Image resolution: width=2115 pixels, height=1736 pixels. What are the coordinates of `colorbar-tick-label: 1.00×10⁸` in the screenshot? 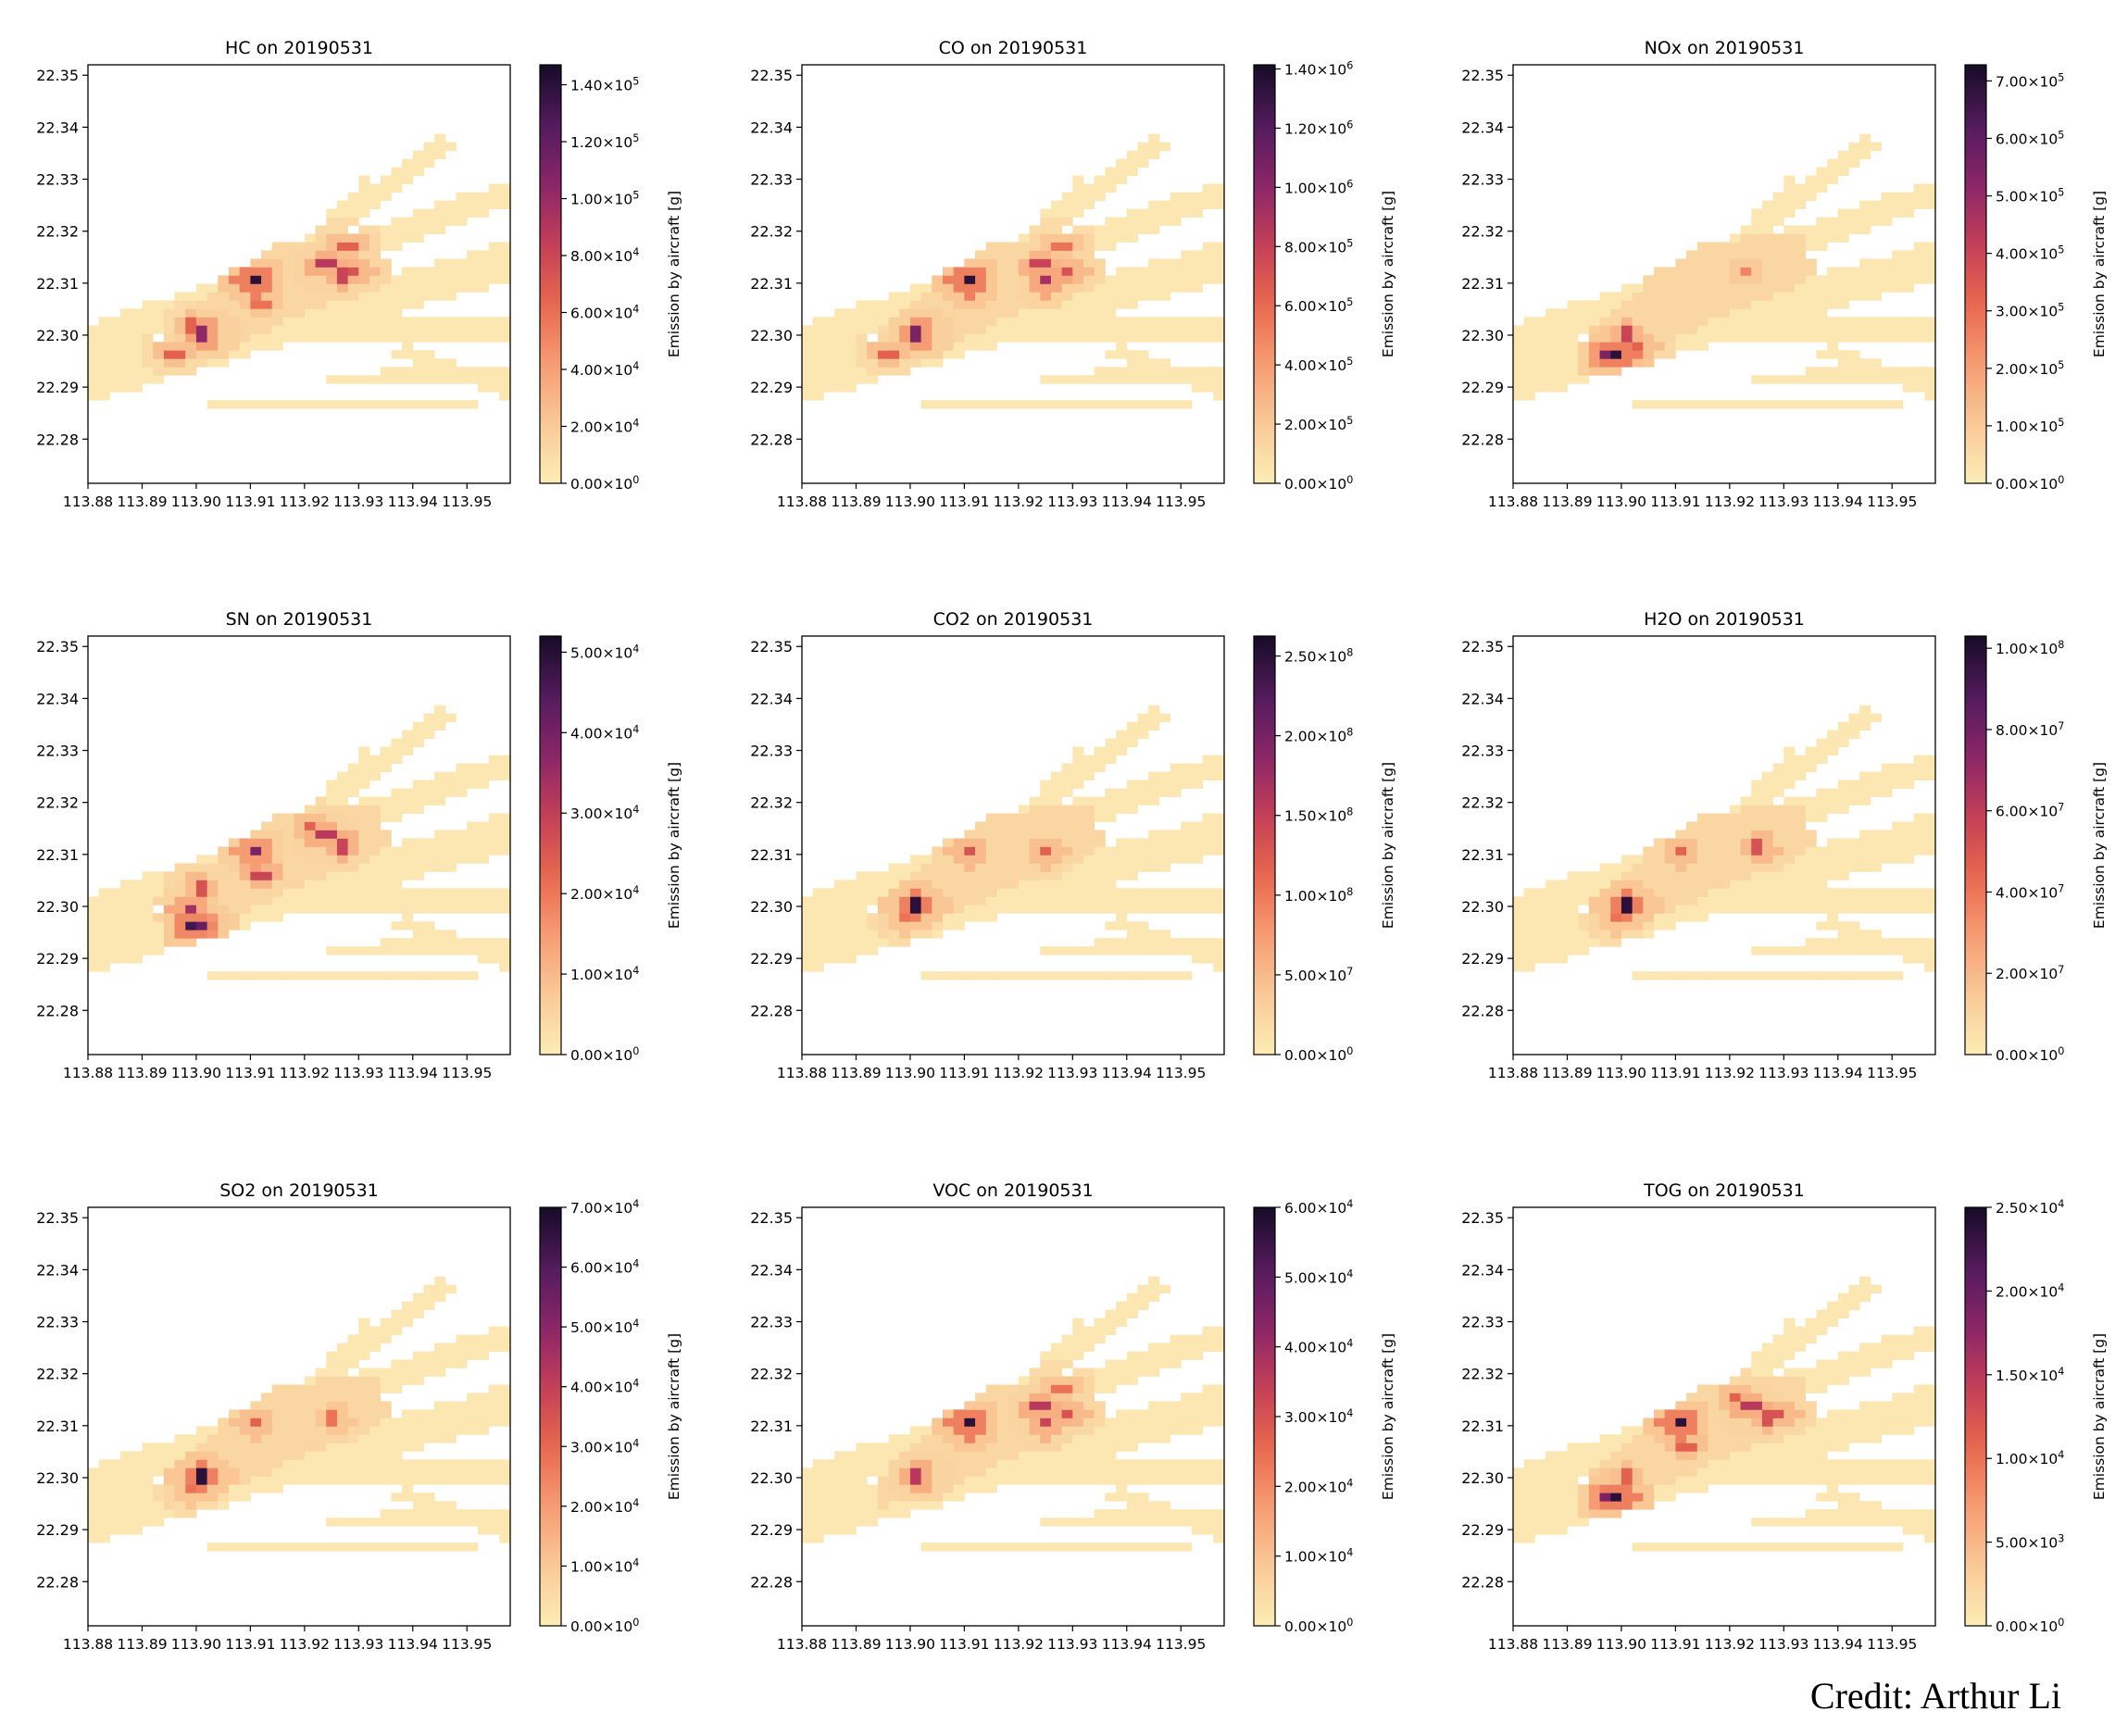 It's located at (1318, 895).